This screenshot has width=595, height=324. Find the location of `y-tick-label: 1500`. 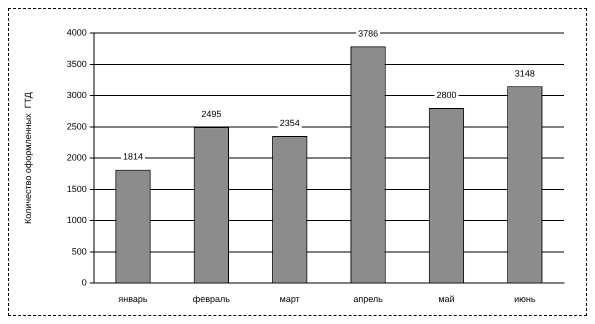

y-tick-label: 1500 is located at coordinates (76, 189).